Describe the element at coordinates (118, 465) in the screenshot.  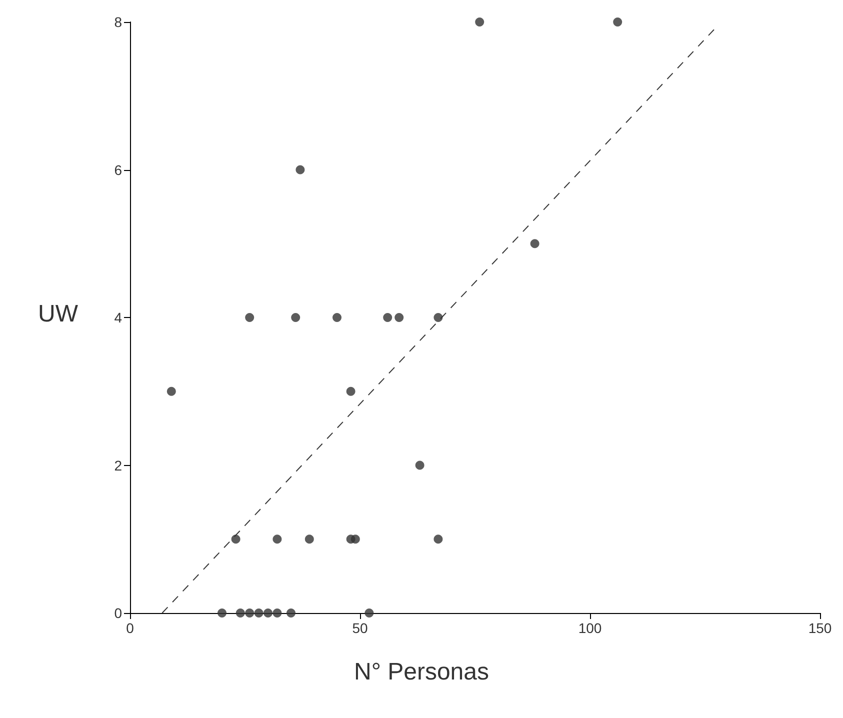
I see `y-tick-label: 2` at that location.